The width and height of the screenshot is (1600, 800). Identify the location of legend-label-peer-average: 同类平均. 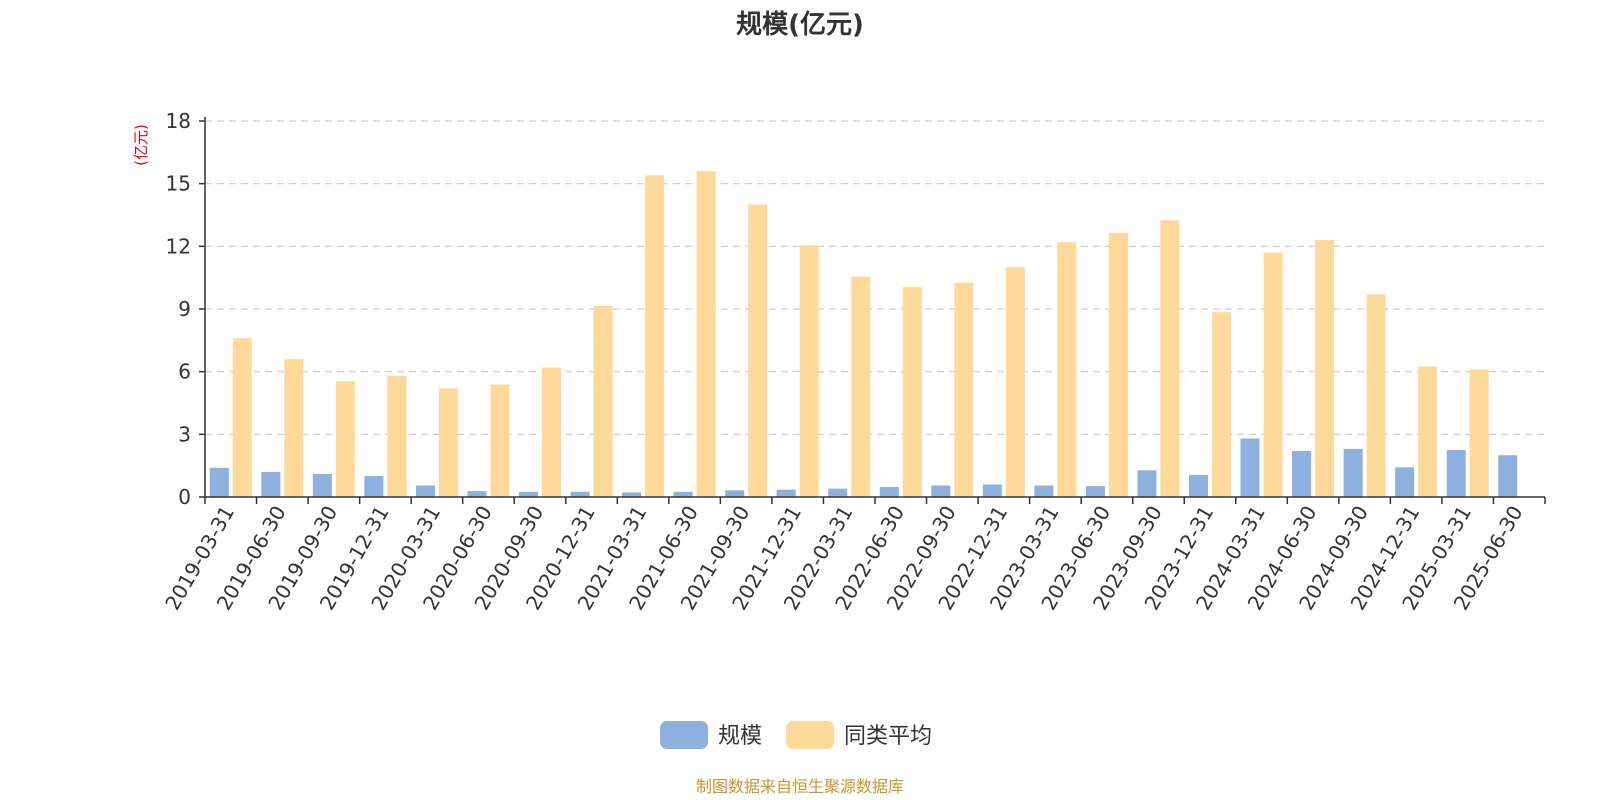
(888, 736).